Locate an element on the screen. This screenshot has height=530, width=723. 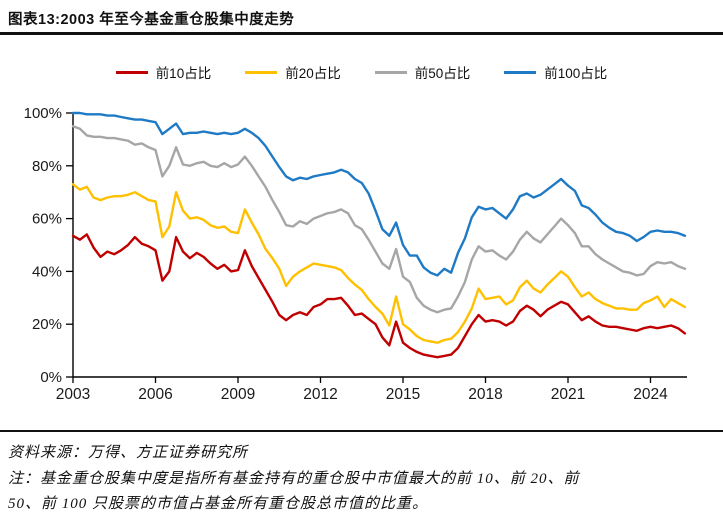
legend-item: 前50占比 is located at coordinates (422, 72).